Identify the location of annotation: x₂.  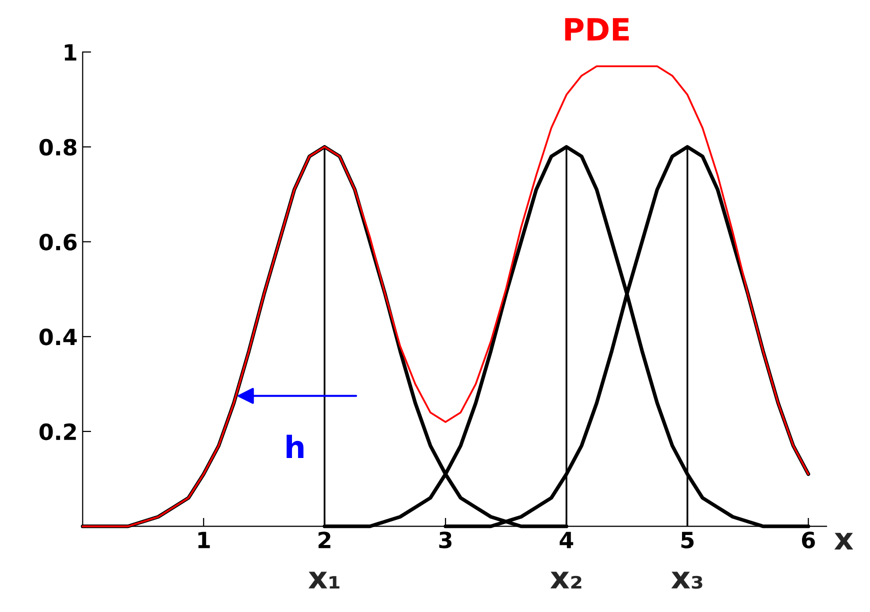
(566, 580).